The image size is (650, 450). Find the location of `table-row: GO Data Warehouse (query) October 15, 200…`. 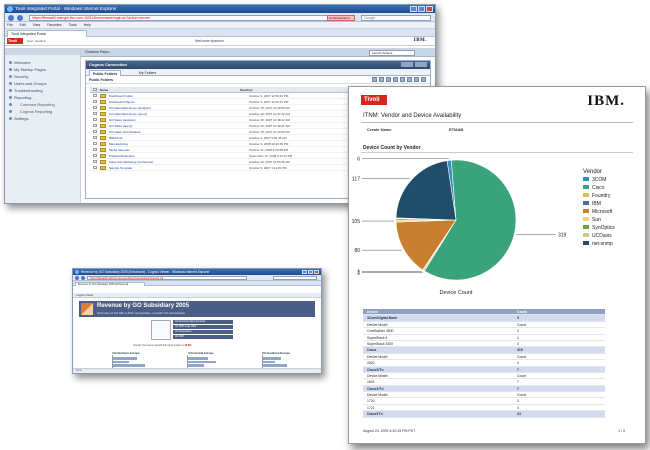

table-row: GO Data Warehouse (query) October 15, 200… is located at coordinates (258, 114).